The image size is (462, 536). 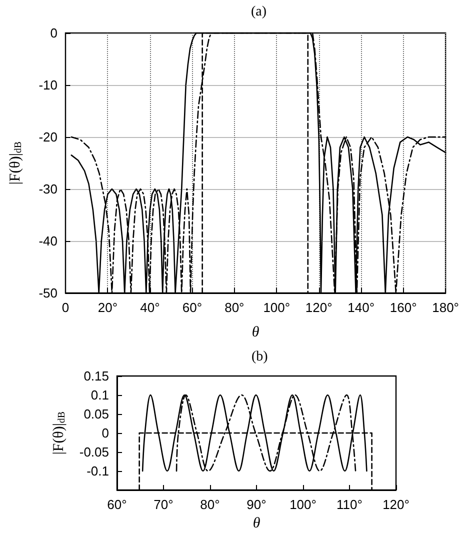 What do you see at coordinates (164, 504) in the screenshot?
I see `x-tick-label: 70°` at bounding box center [164, 504].